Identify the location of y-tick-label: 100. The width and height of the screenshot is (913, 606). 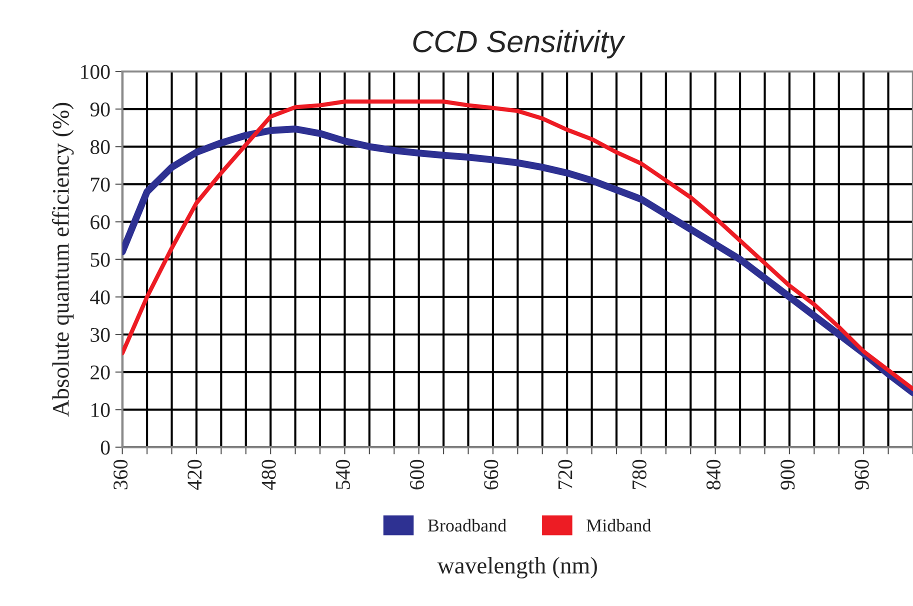
(95, 71).